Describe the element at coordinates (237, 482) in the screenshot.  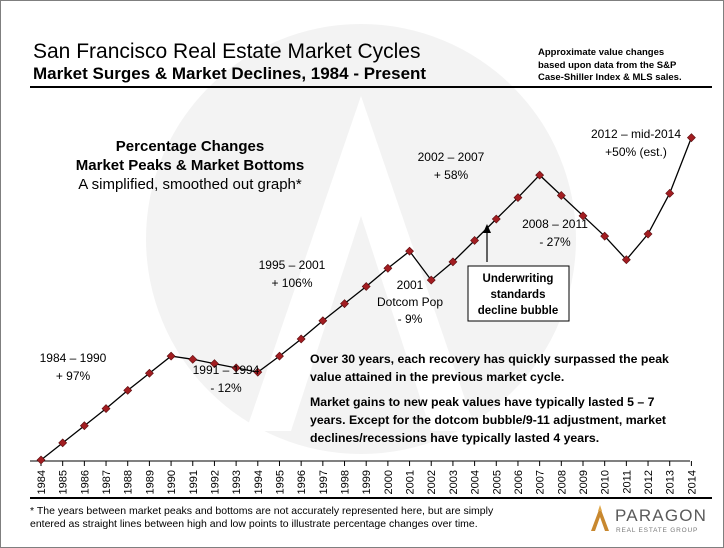
I see `x-tick-label: 1993` at that location.